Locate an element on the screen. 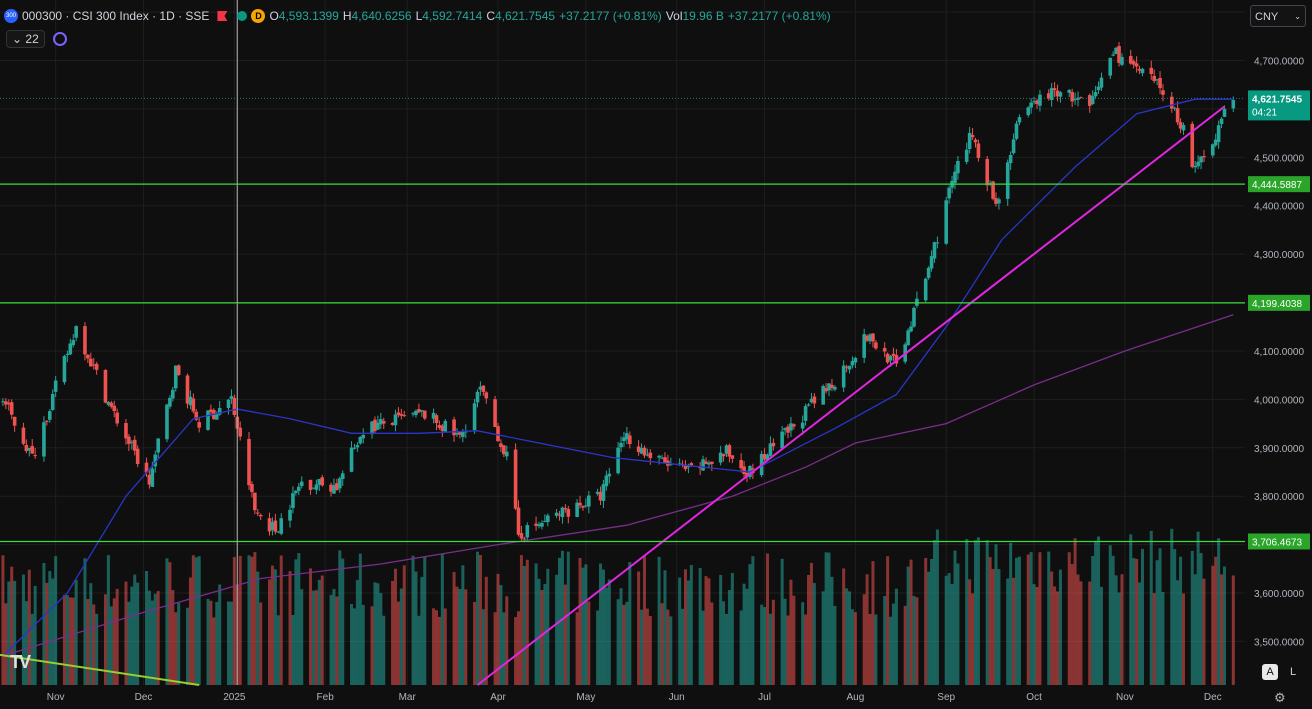 The width and height of the screenshot is (1312, 709). y-tick-label: 4,100.0000 is located at coordinates (1279, 352).